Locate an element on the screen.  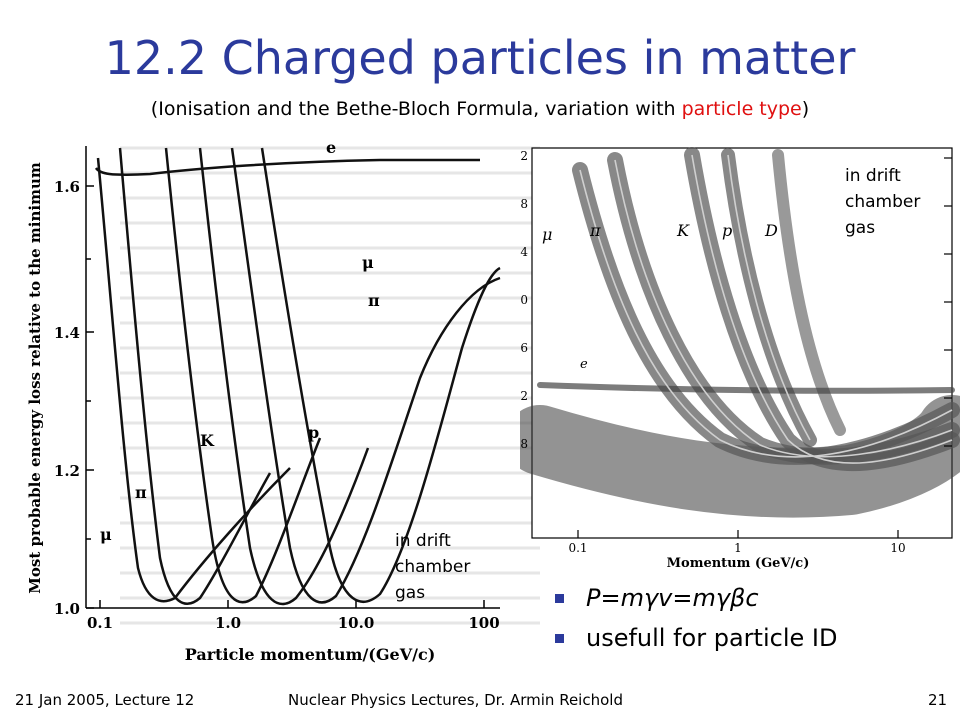
left-y-tick: 1.0 is located at coordinates (67, 609).